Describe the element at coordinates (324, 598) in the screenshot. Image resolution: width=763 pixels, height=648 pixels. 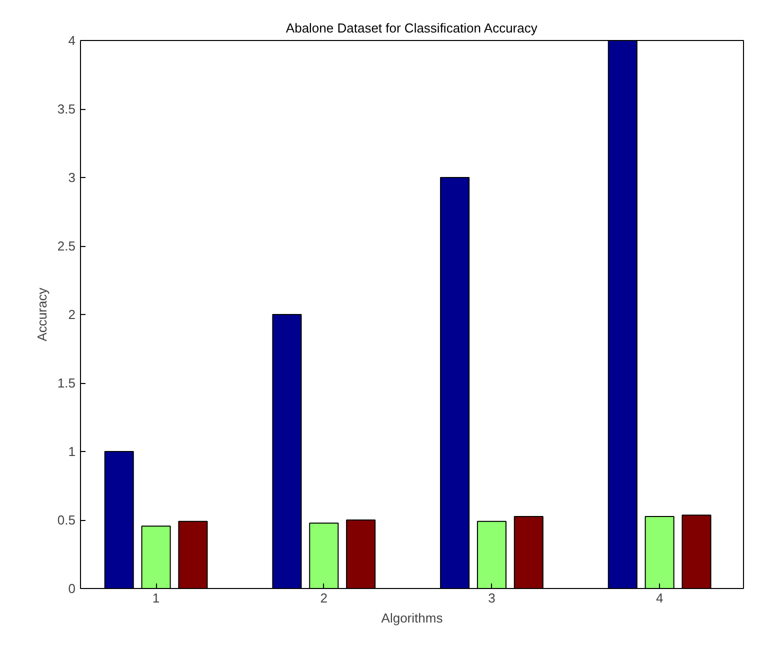
I see `x-tick-label: 2` at that location.